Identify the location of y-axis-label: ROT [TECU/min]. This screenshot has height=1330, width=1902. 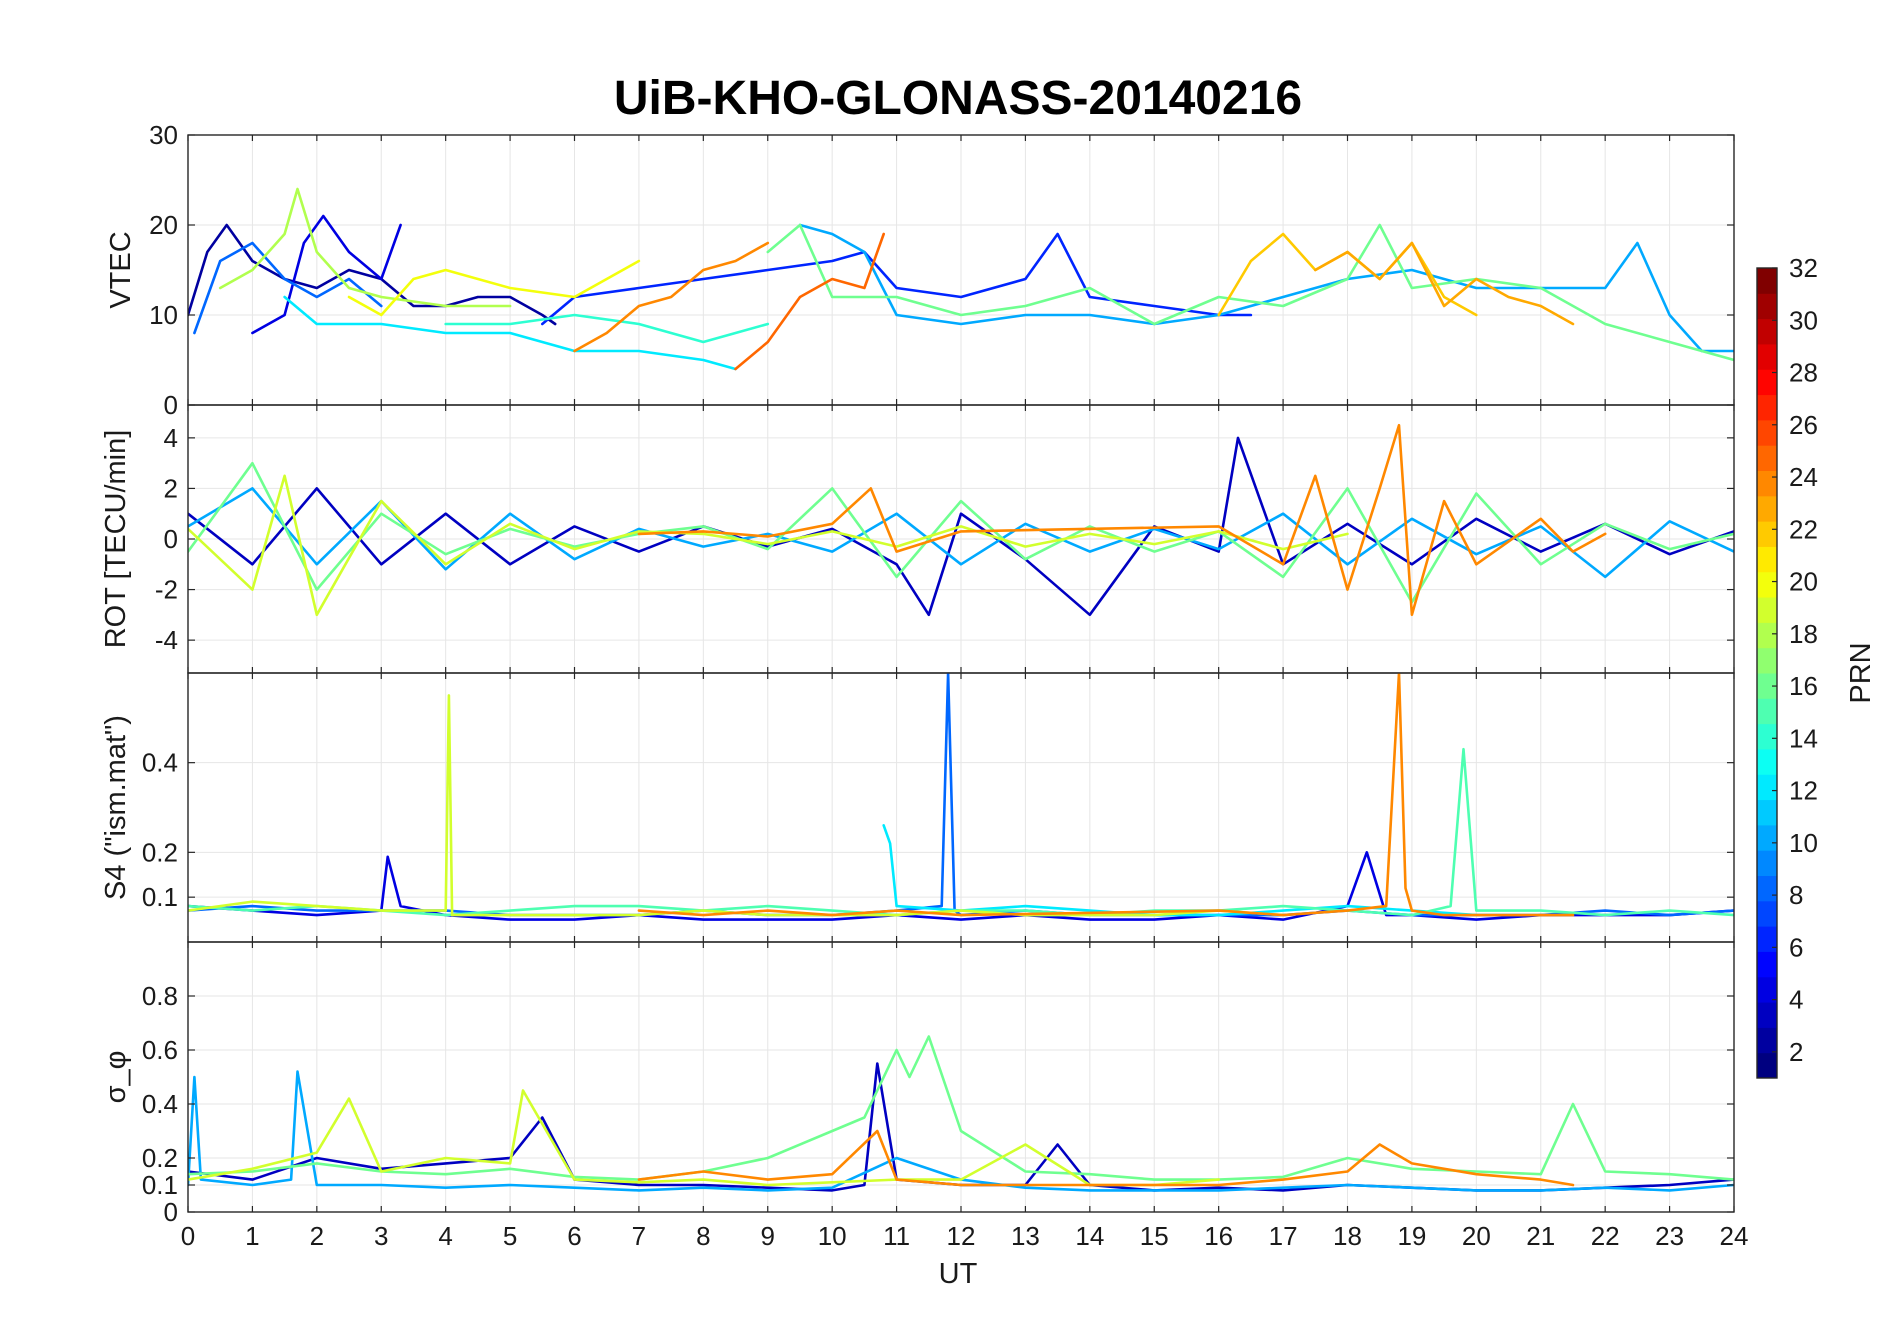
(116, 539).